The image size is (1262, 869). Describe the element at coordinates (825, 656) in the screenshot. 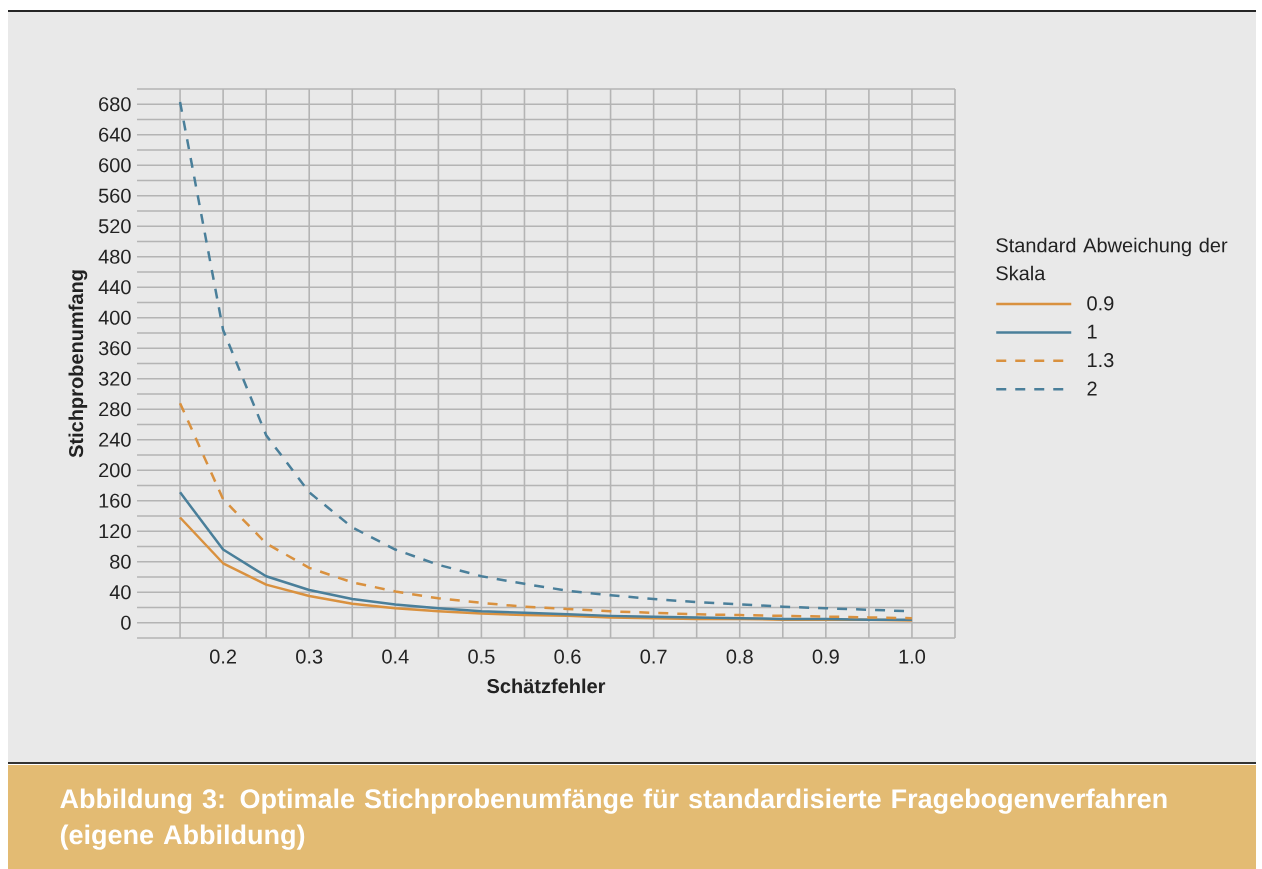

I see `x-tick-label: 0.9` at that location.